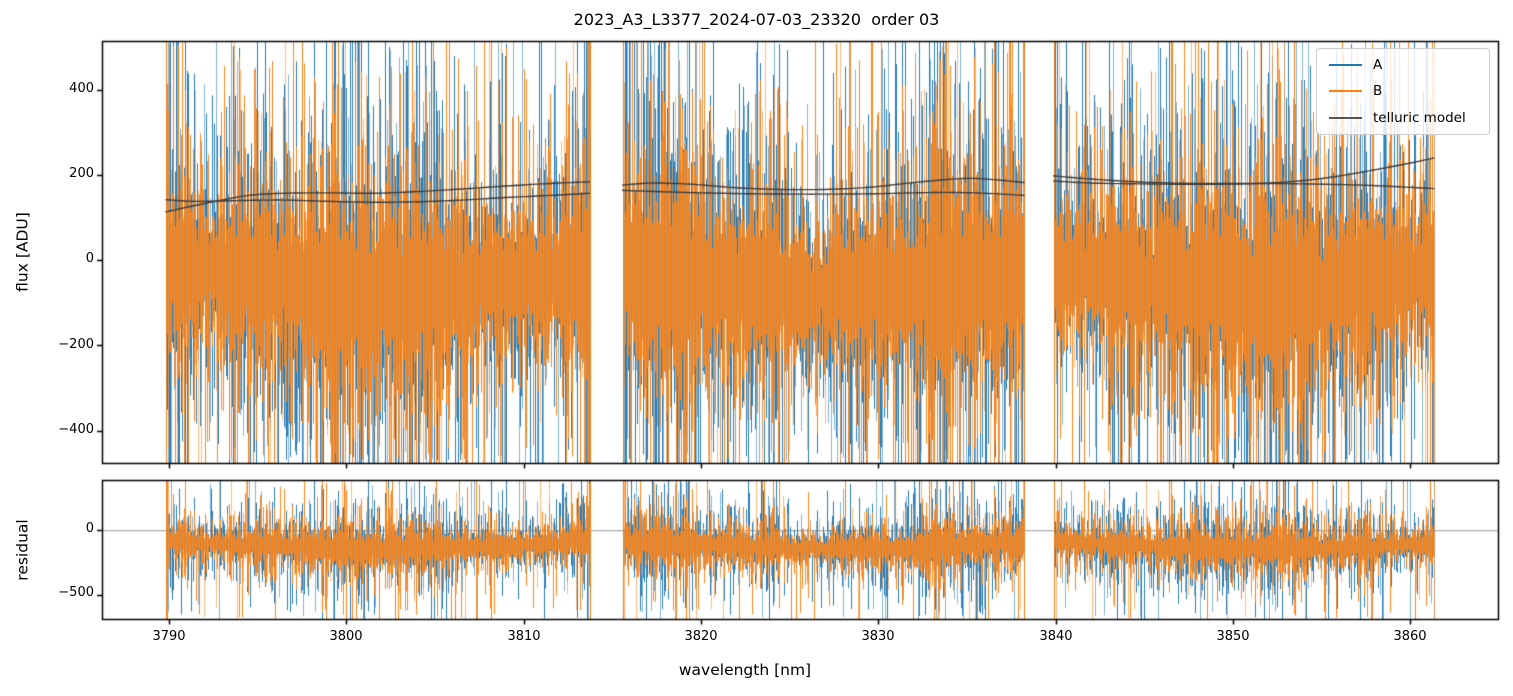  I want to click on flux-tick-label-0: 0, so click(89, 258).